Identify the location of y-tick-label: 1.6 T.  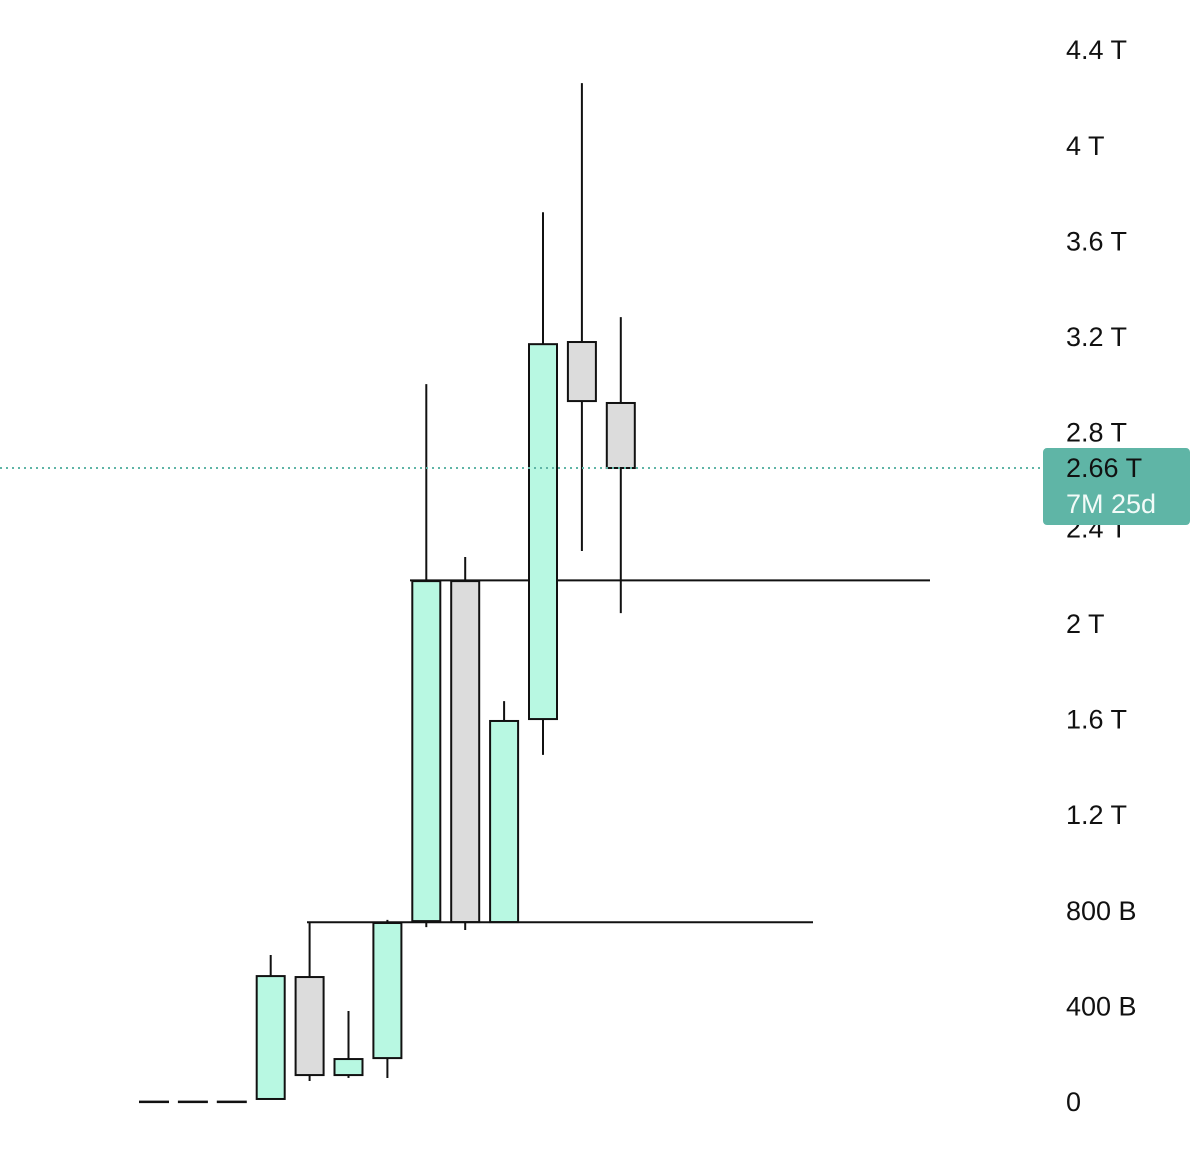
(1096, 720).